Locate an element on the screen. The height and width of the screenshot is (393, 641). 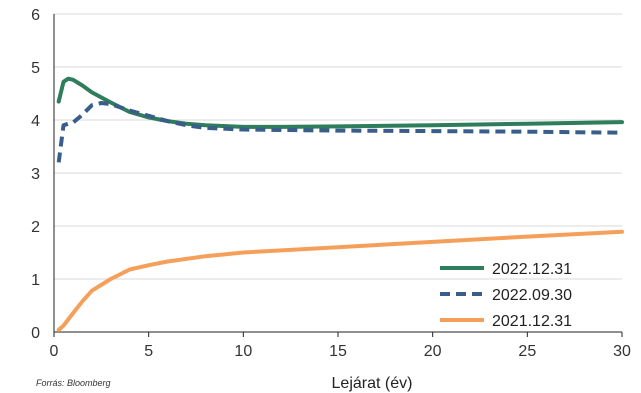
source-note: Forrás: Bloomberg is located at coordinates (73, 383).